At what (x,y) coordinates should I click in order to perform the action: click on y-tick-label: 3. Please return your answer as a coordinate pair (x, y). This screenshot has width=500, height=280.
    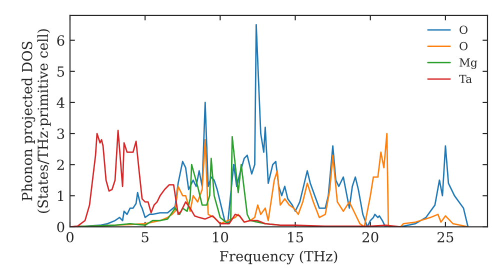
    Looking at the image, I should click on (60, 134).